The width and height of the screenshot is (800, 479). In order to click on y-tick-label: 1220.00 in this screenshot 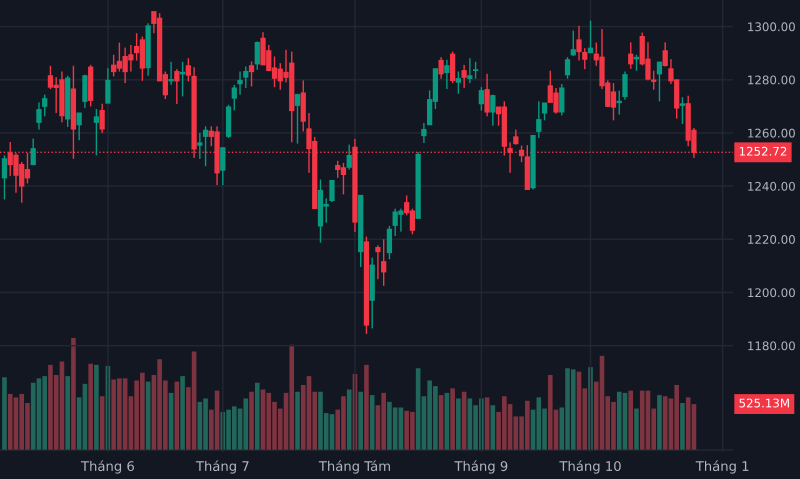, I will do `click(771, 239)`.